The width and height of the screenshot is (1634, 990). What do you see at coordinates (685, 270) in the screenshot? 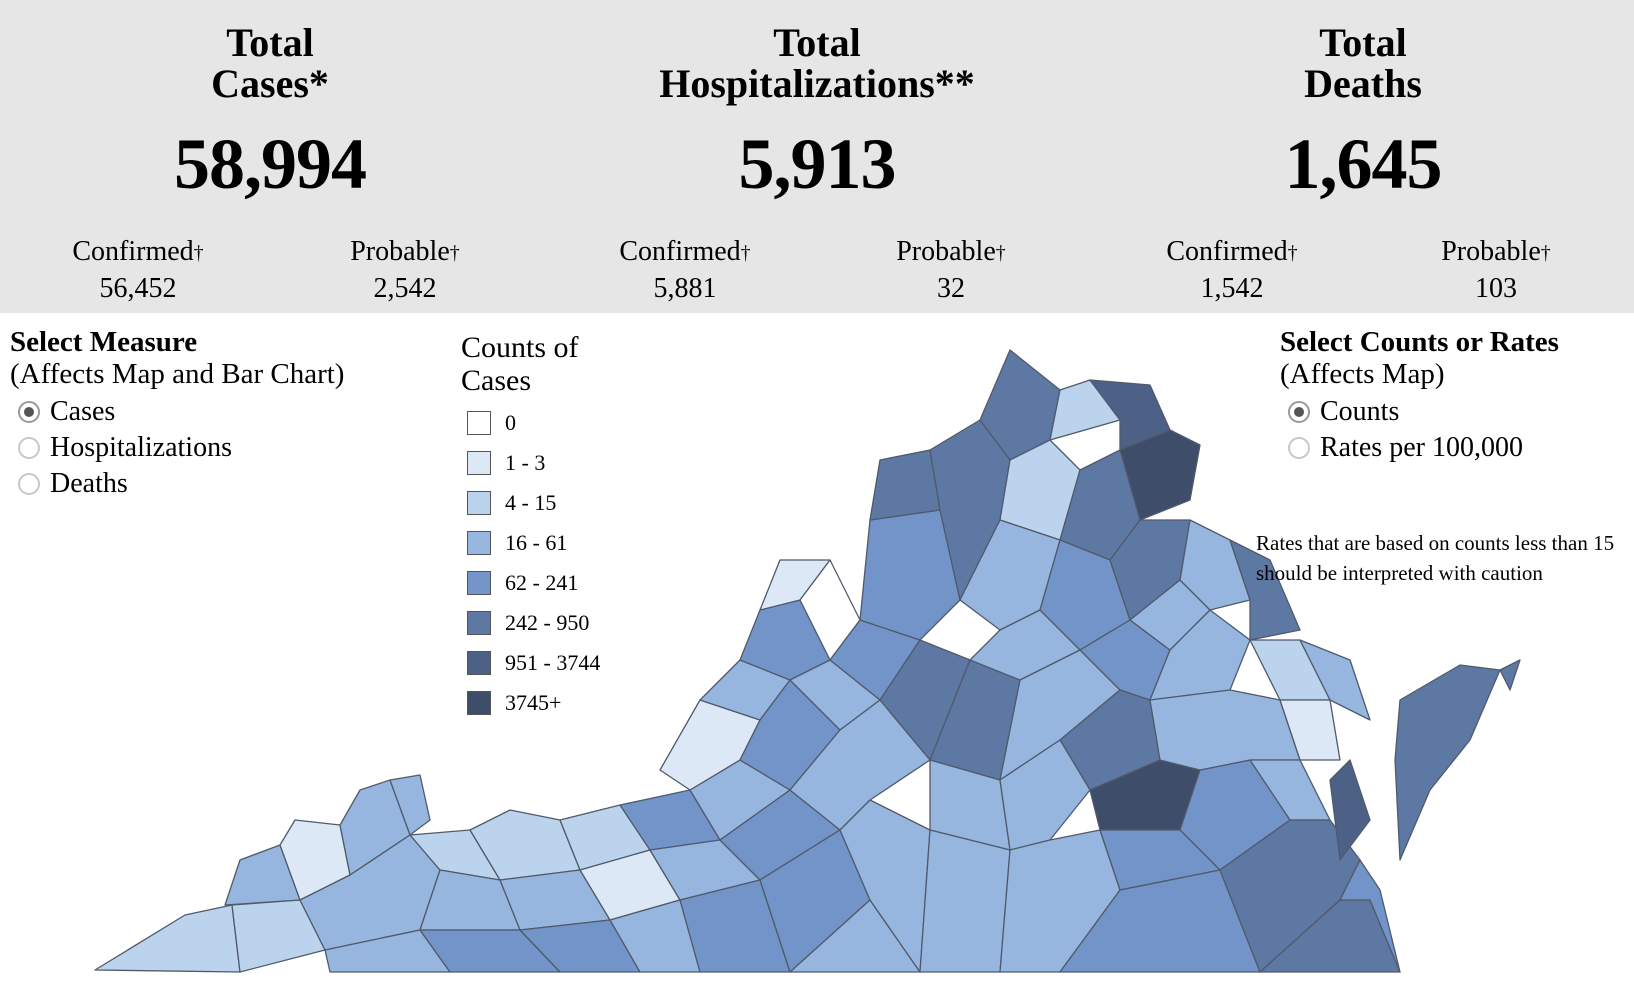
I see `hospitalizations-confirmed: Confirmed† 5,881` at bounding box center [685, 270].